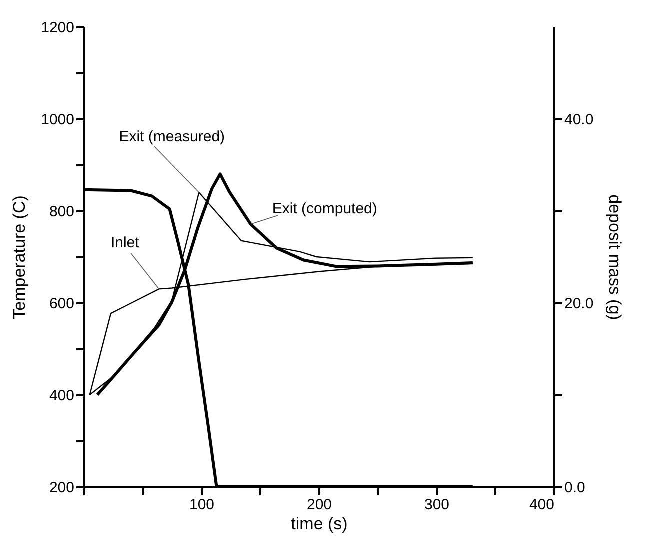 The height and width of the screenshot is (546, 662). I want to click on x-tick-label: 200, so click(319, 505).